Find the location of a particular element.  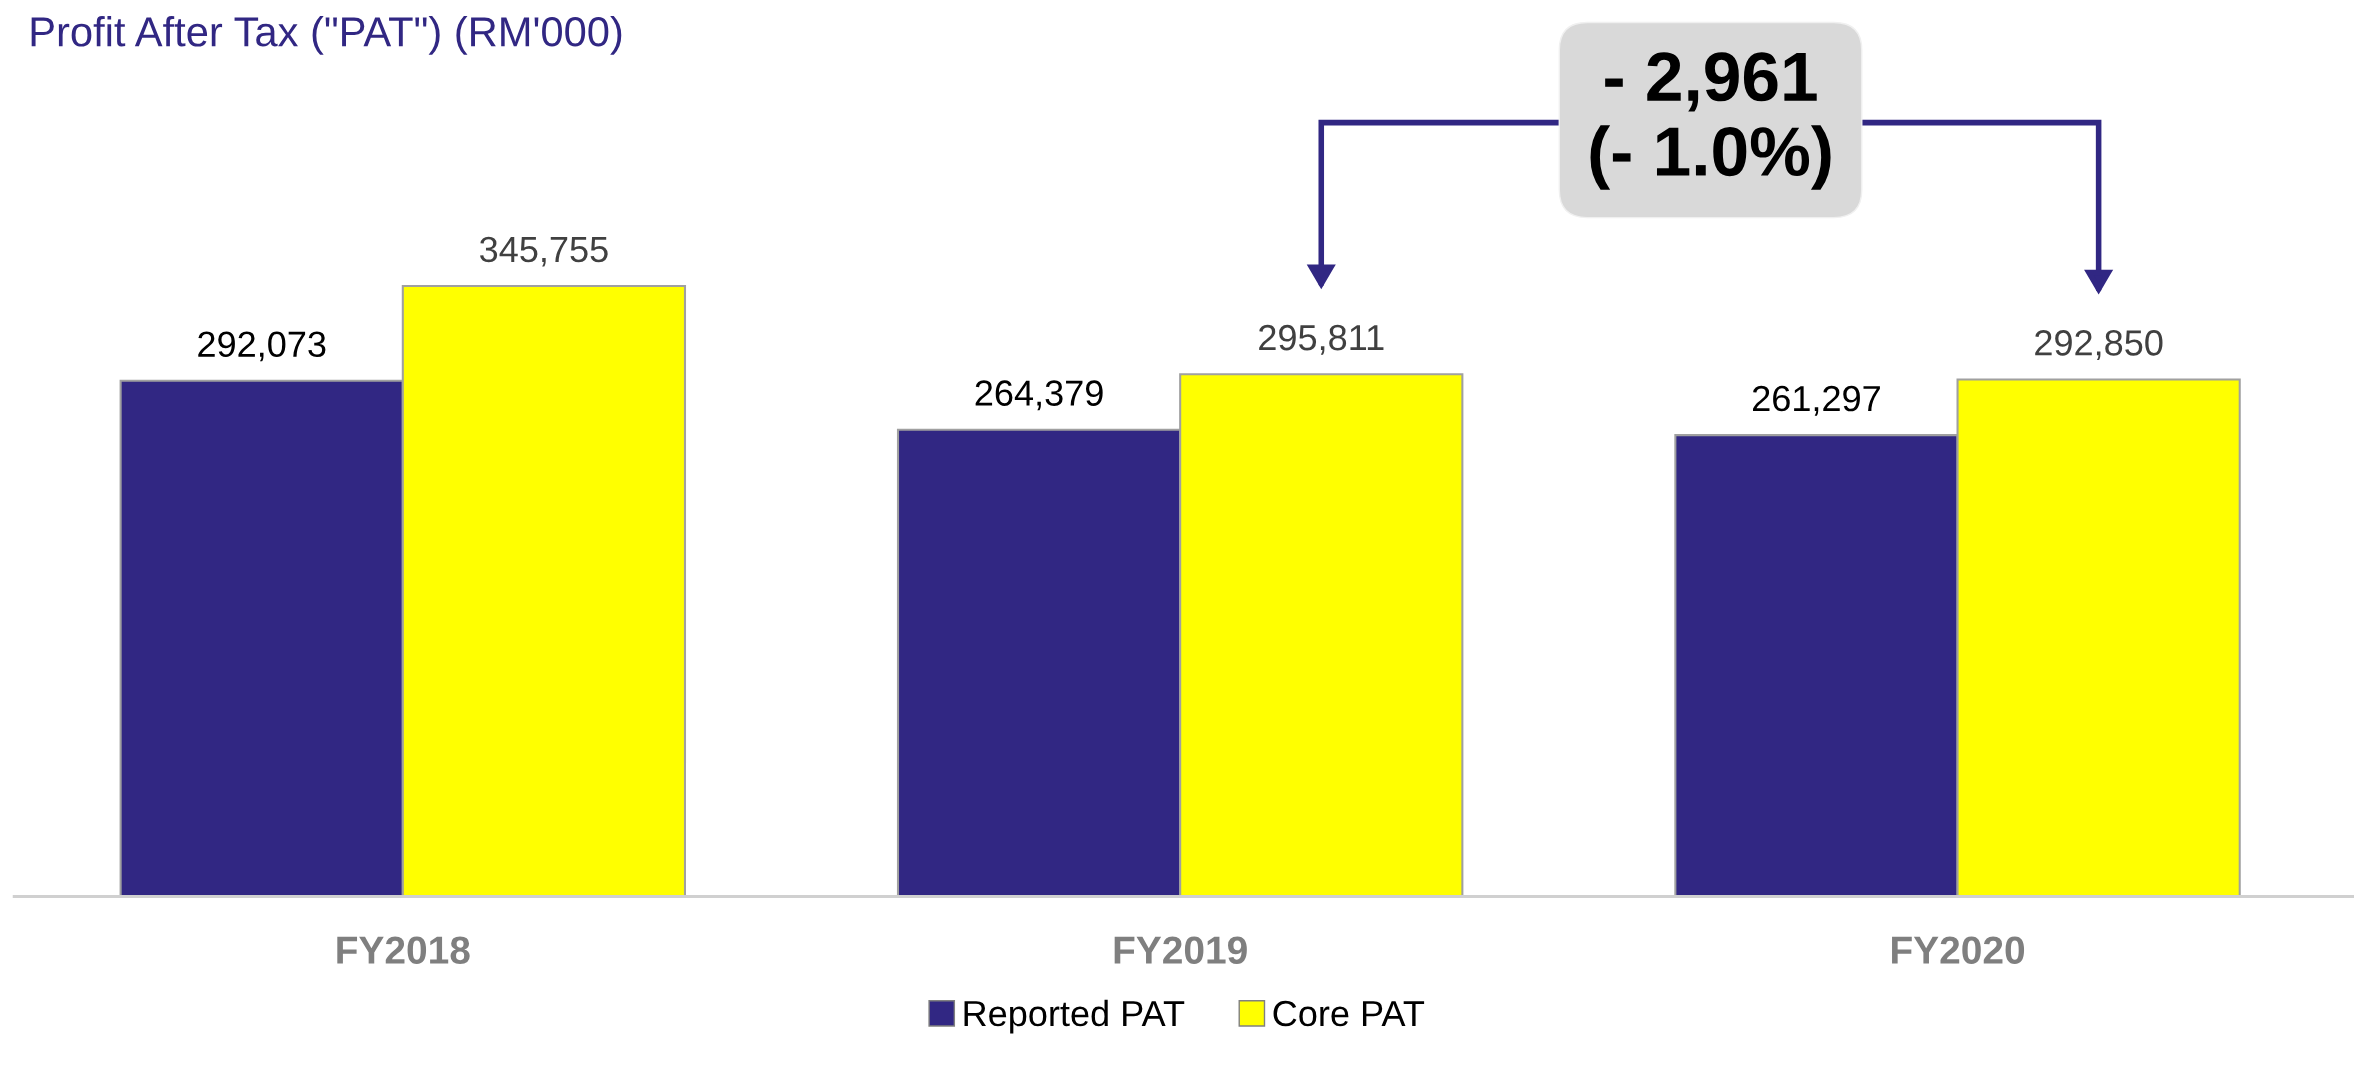

data-label: 295,811 is located at coordinates (1321, 339).